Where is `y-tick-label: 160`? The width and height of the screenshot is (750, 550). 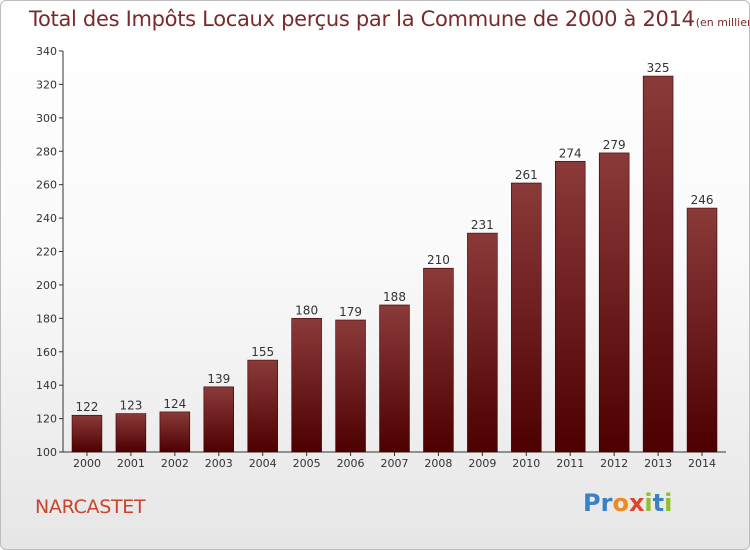 y-tick-label: 160 is located at coordinates (46, 352).